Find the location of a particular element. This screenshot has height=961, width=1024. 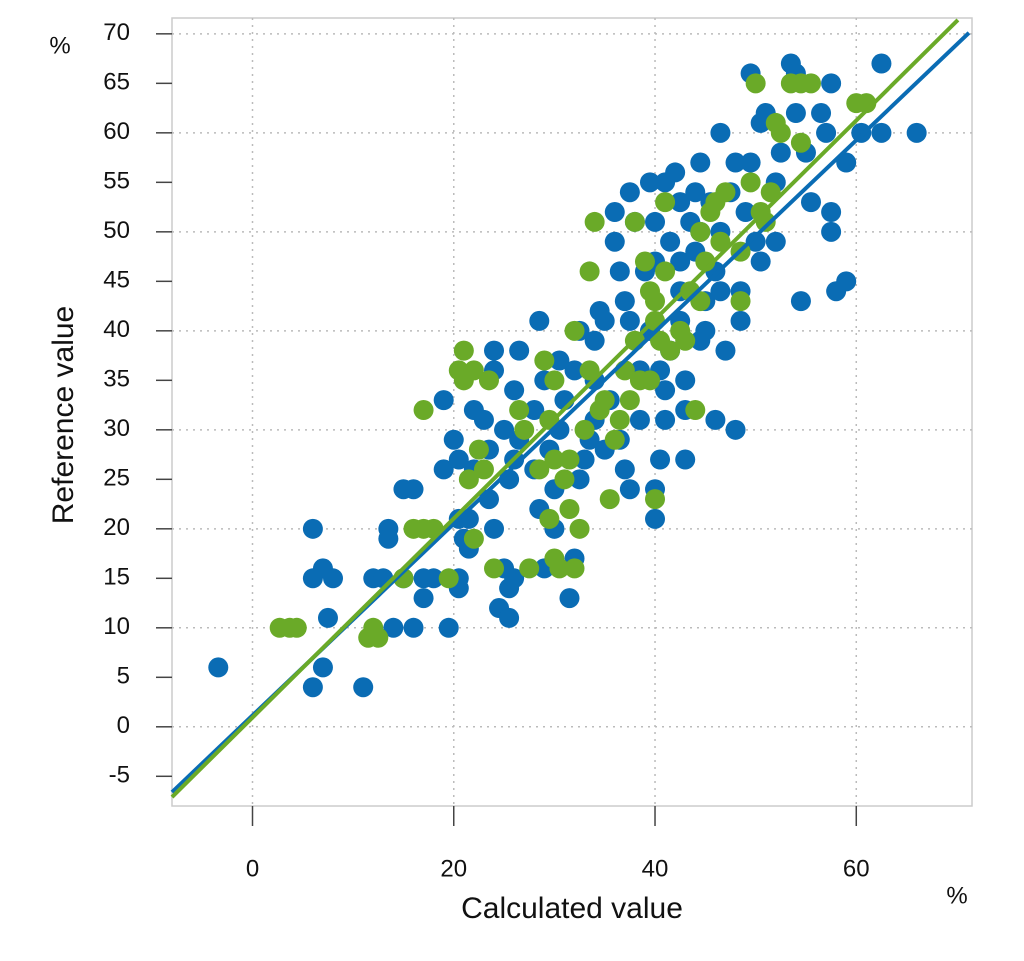

x-axis-title: Calculated value is located at coordinates (572, 908).